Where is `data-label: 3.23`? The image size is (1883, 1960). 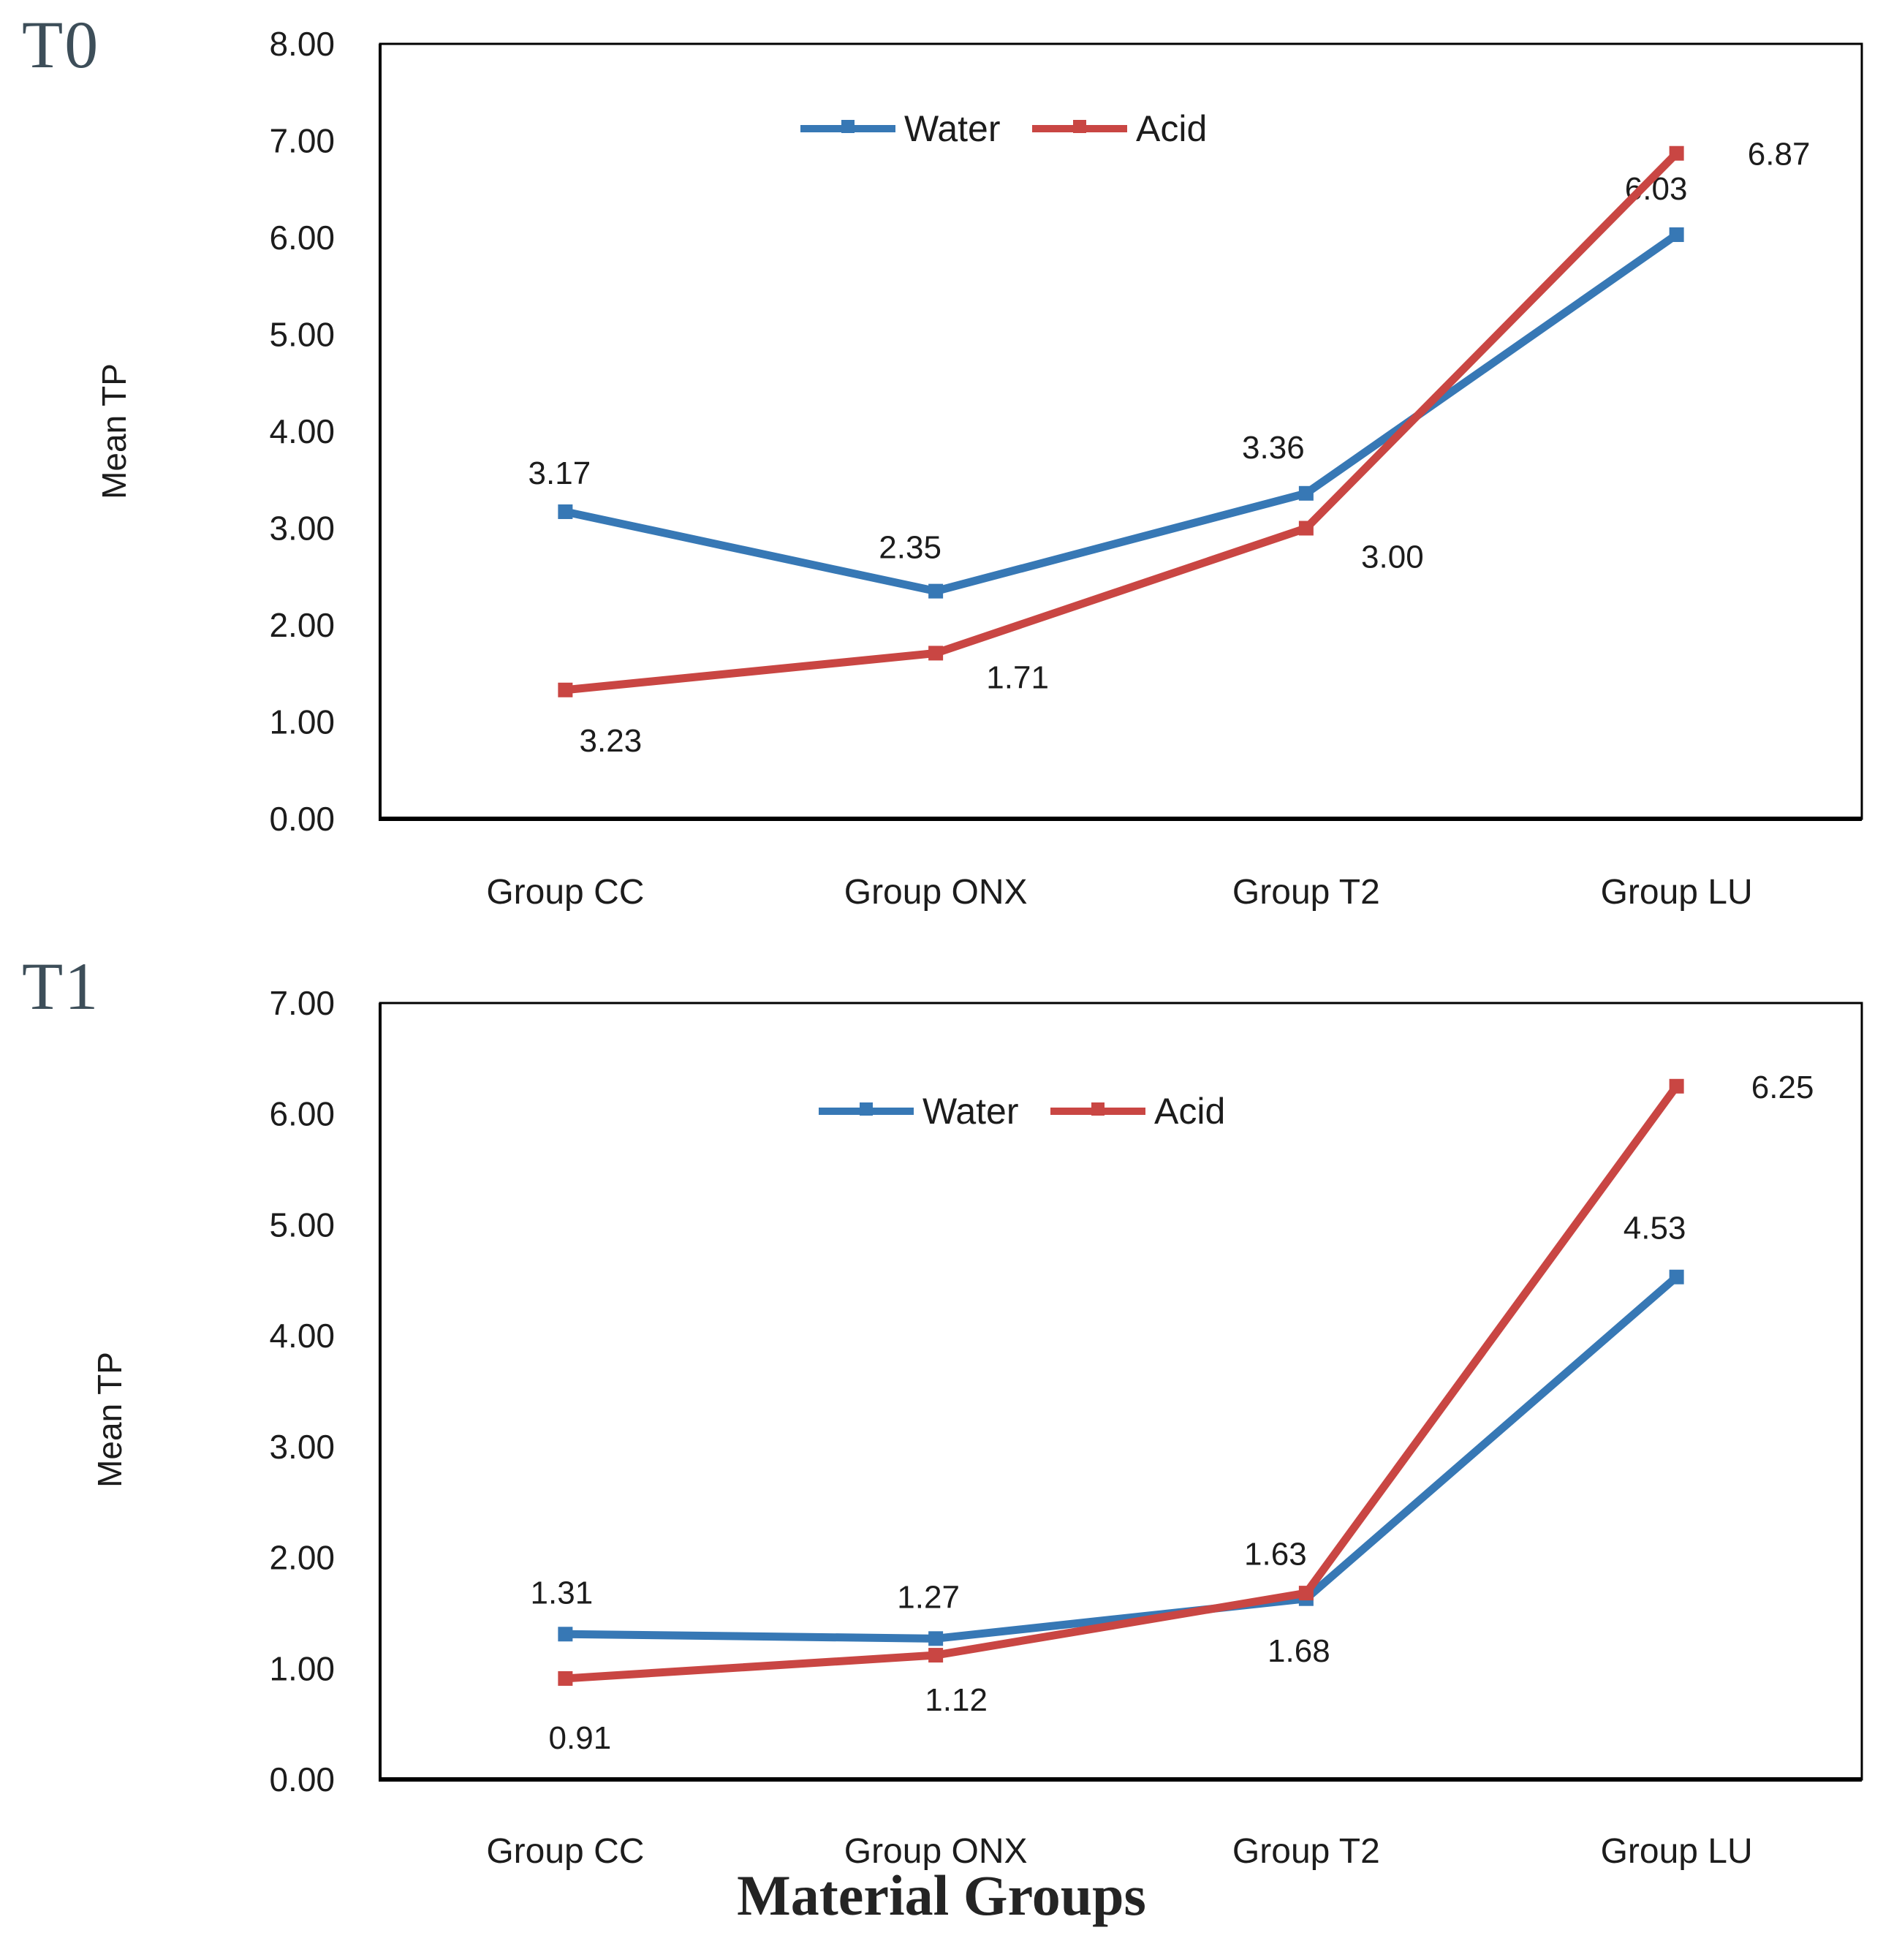 data-label: 3.23 is located at coordinates (611, 741).